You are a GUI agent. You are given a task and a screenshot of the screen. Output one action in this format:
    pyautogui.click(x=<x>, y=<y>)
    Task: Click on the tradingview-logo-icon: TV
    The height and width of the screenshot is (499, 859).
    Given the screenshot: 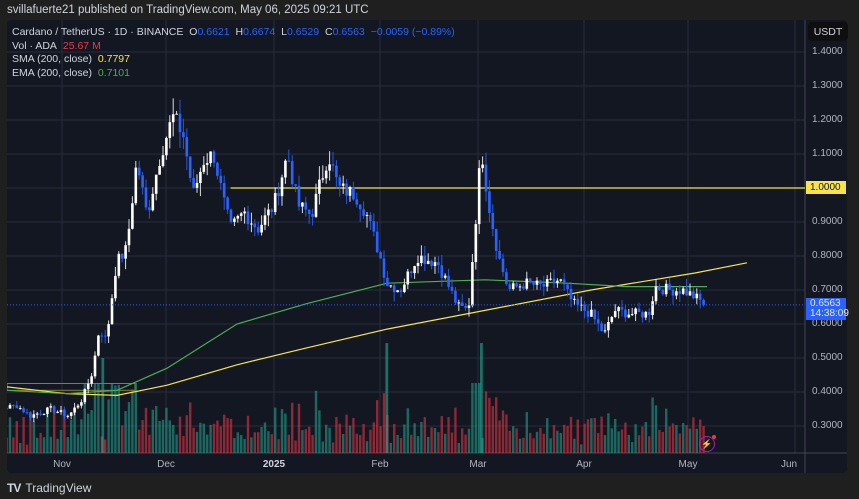 What is the action you would take?
    pyautogui.click(x=14, y=488)
    